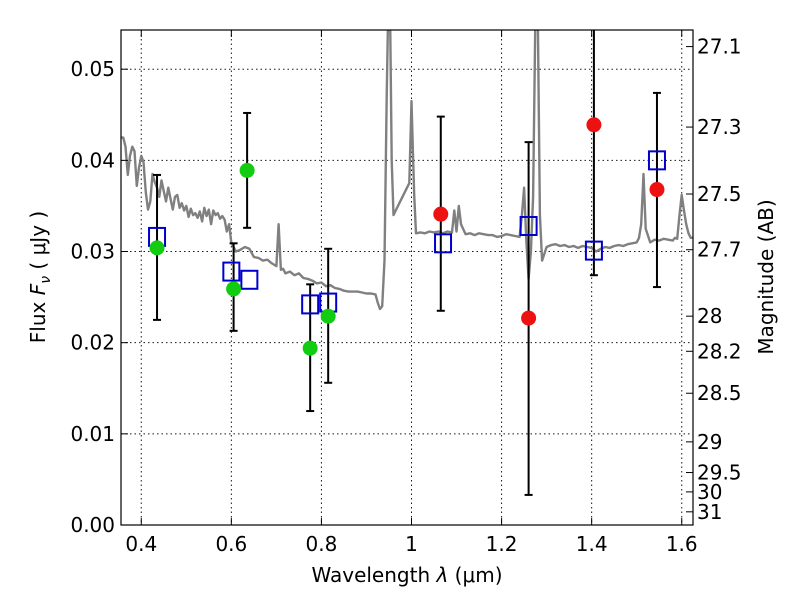 The width and height of the screenshot is (800, 600). Describe the element at coordinates (40, 277) in the screenshot. I see `y-axis-label: Flux Fν ( μJy )` at that location.